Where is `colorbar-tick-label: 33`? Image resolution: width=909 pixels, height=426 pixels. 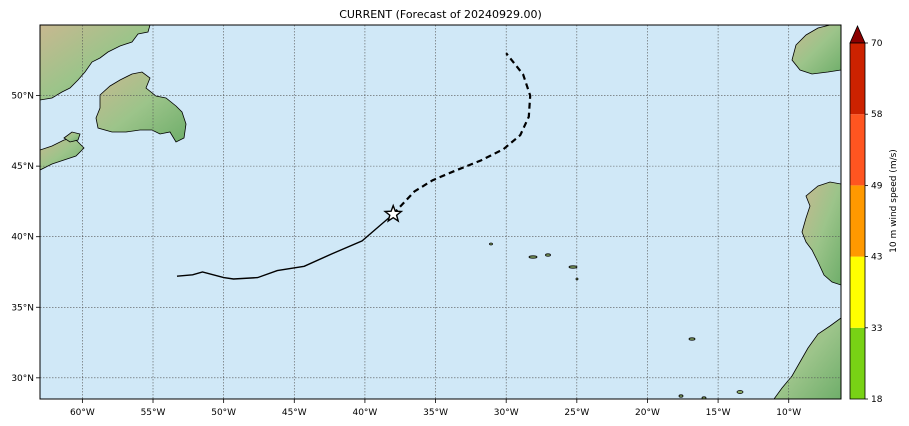
colorbar-tick-label: 33 is located at coordinates (876, 329).